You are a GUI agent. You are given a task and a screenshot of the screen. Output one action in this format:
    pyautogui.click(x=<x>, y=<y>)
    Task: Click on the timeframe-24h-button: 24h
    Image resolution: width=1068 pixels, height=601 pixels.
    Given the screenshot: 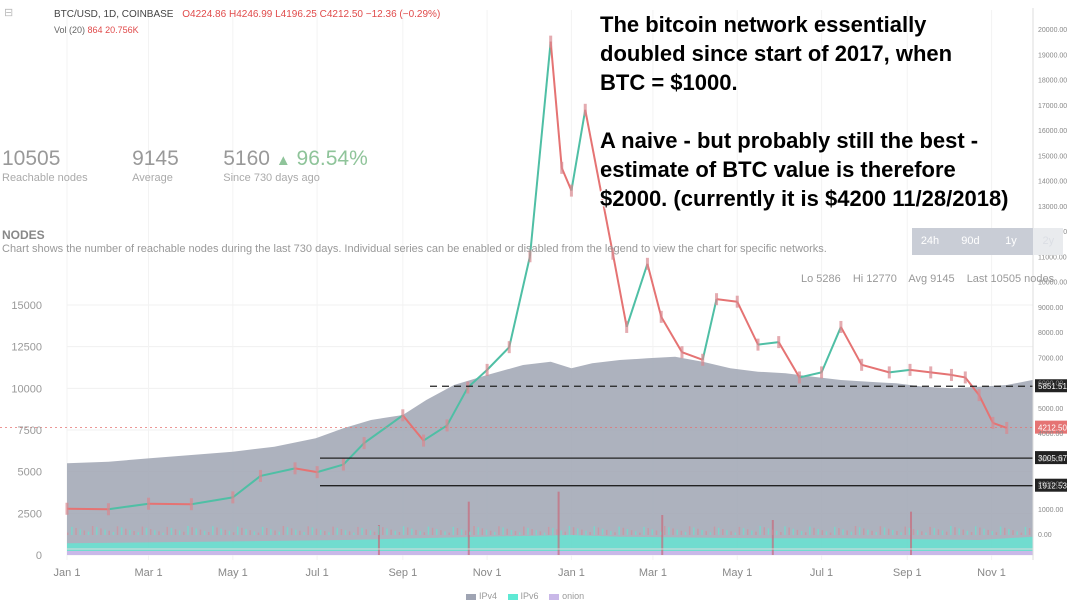 What is the action you would take?
    pyautogui.click(x=930, y=241)
    